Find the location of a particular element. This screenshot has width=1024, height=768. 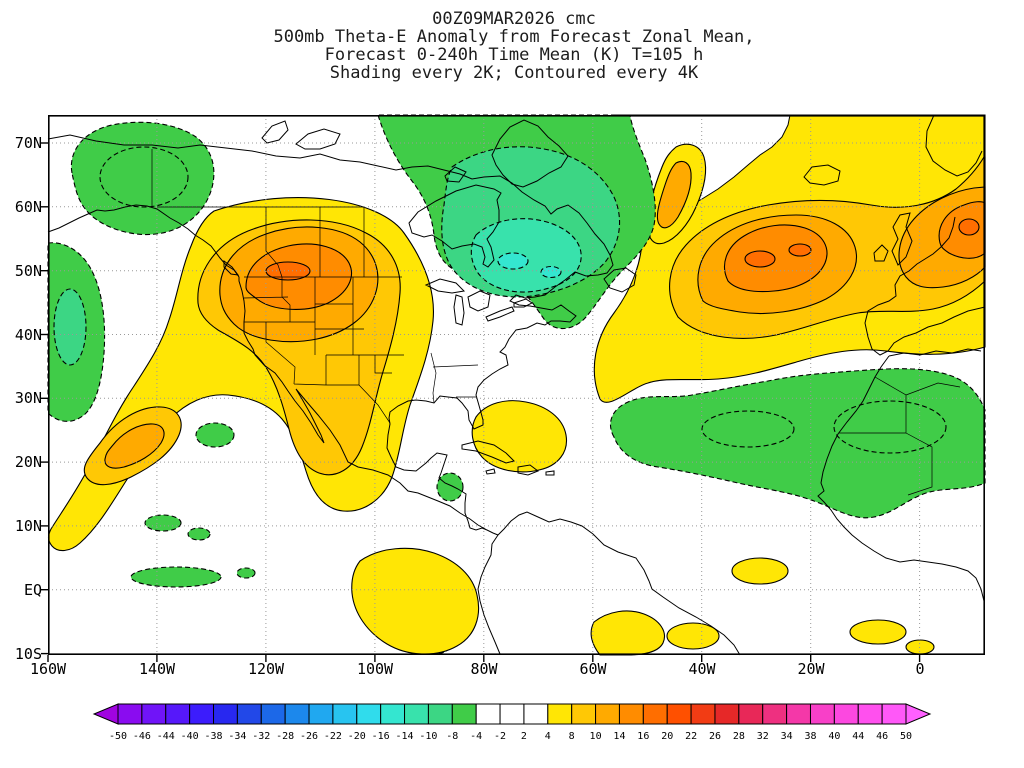

anomaly-neg-pair-a is located at coordinates (163, 523).